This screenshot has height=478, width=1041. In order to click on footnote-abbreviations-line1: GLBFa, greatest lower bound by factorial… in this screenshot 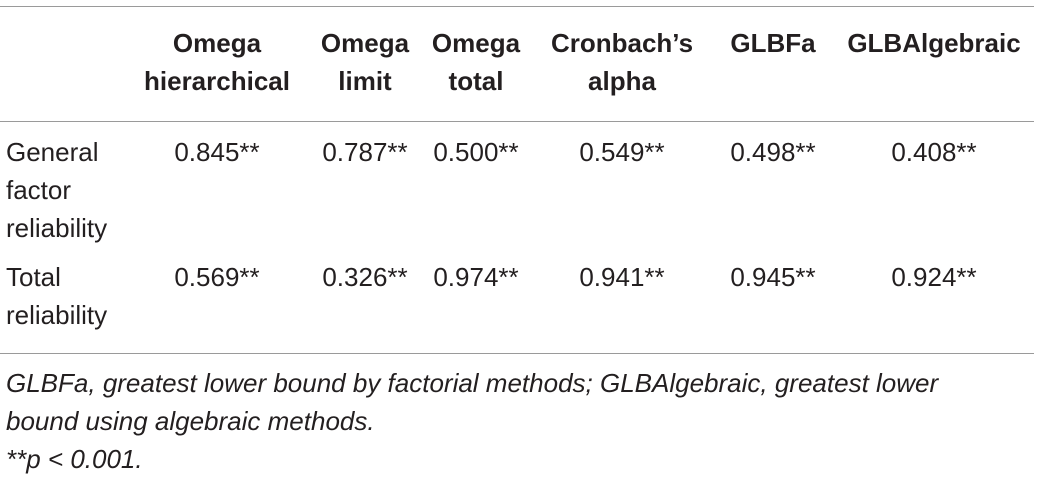, I will do `click(472, 383)`.